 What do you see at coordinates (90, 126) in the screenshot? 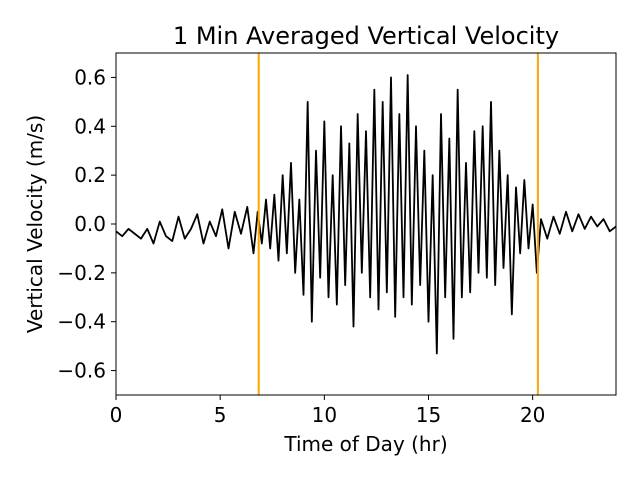
I see `y-tick-label: 0.4` at bounding box center [90, 126].